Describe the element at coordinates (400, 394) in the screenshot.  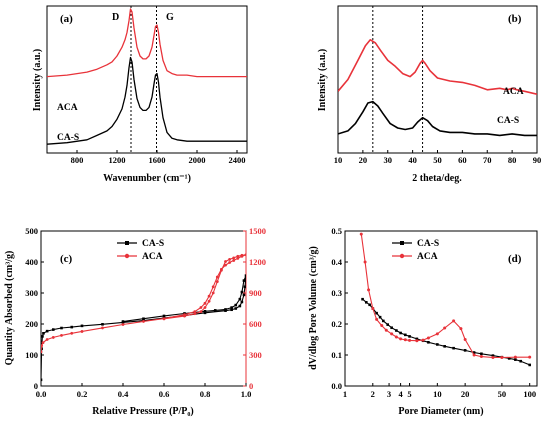
I see `x-axis-tick-label: 4` at that location.